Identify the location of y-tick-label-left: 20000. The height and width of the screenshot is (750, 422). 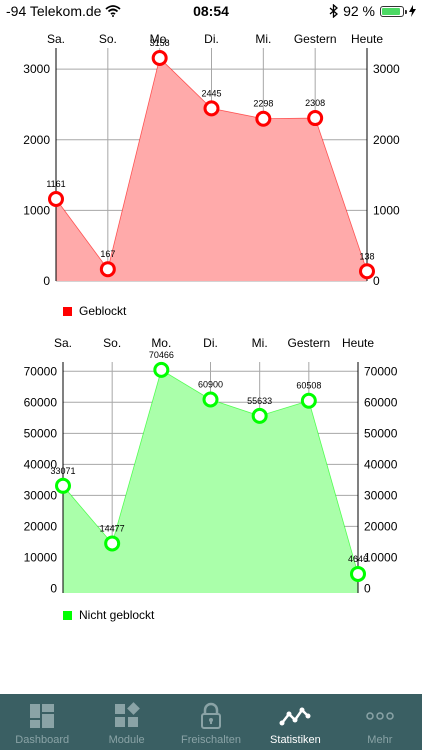
(41, 526).